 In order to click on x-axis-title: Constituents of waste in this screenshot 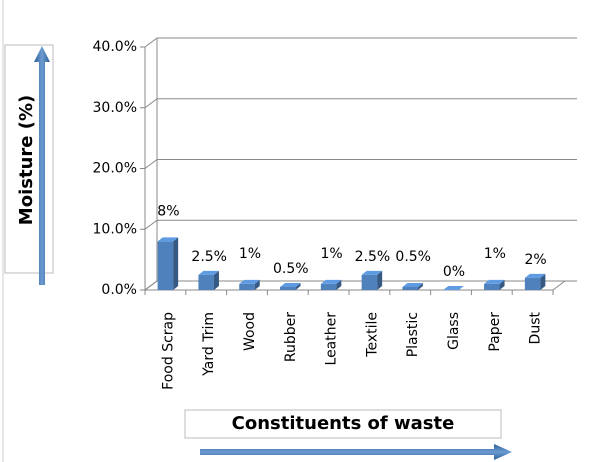, I will do `click(343, 423)`.